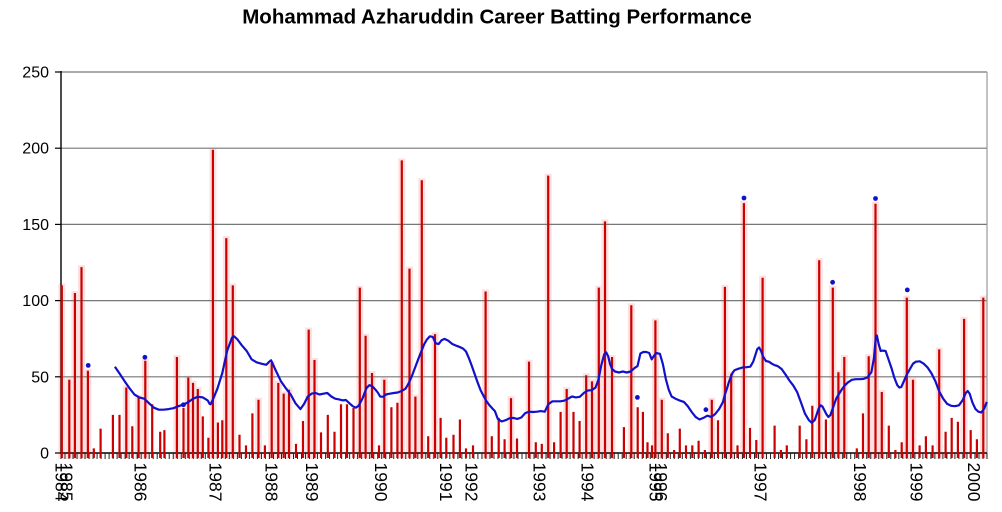 The height and width of the screenshot is (512, 1002). What do you see at coordinates (860, 482) in the screenshot?
I see `svg-text: 1998` at bounding box center [860, 482].